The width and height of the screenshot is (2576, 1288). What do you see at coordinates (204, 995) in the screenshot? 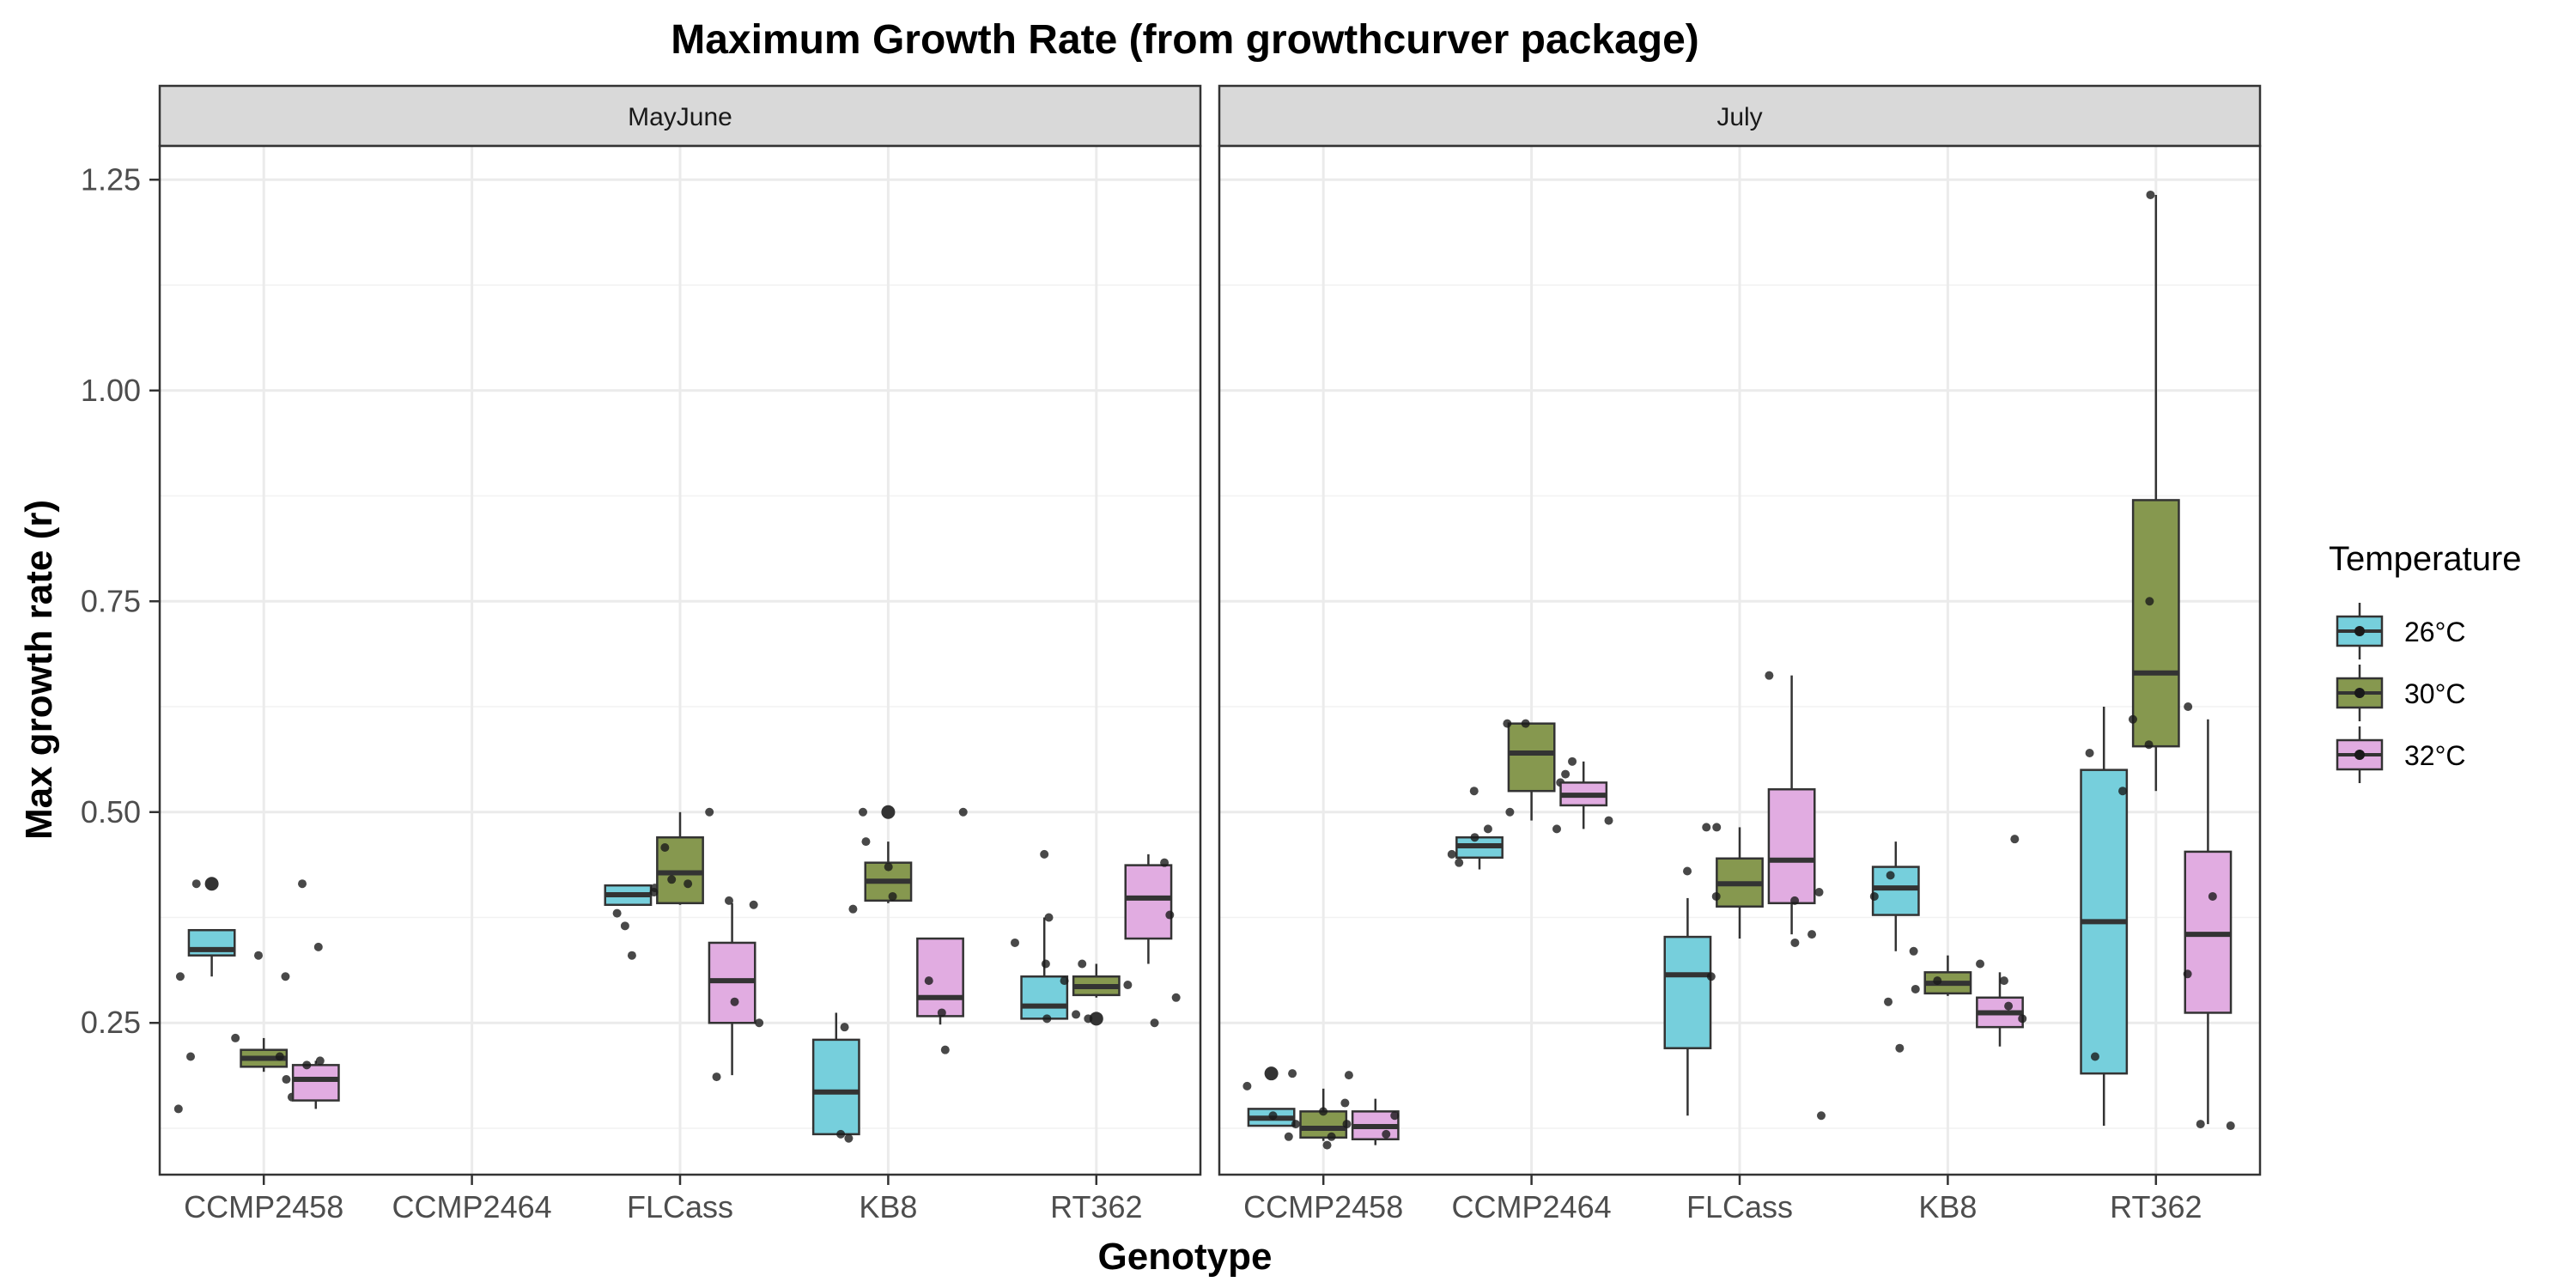
I see `box-ccmp2458-26c` at bounding box center [204, 995].